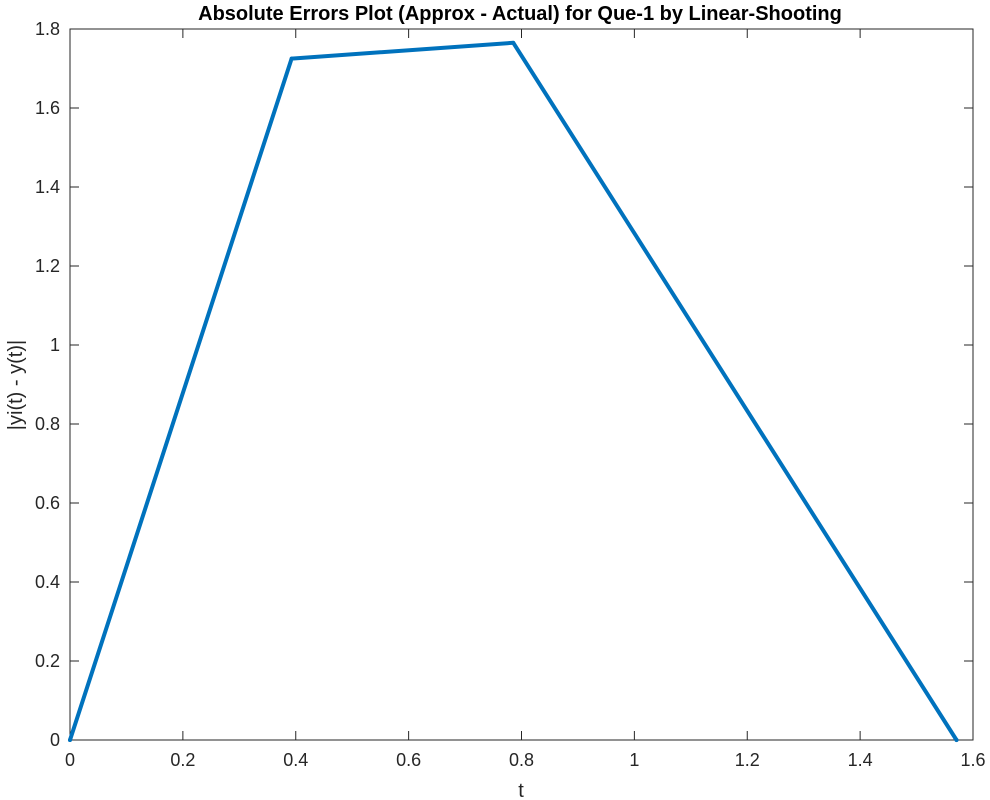 Image resolution: width=990 pixels, height=800 pixels. I want to click on y-tick-label: 0, so click(55, 740).